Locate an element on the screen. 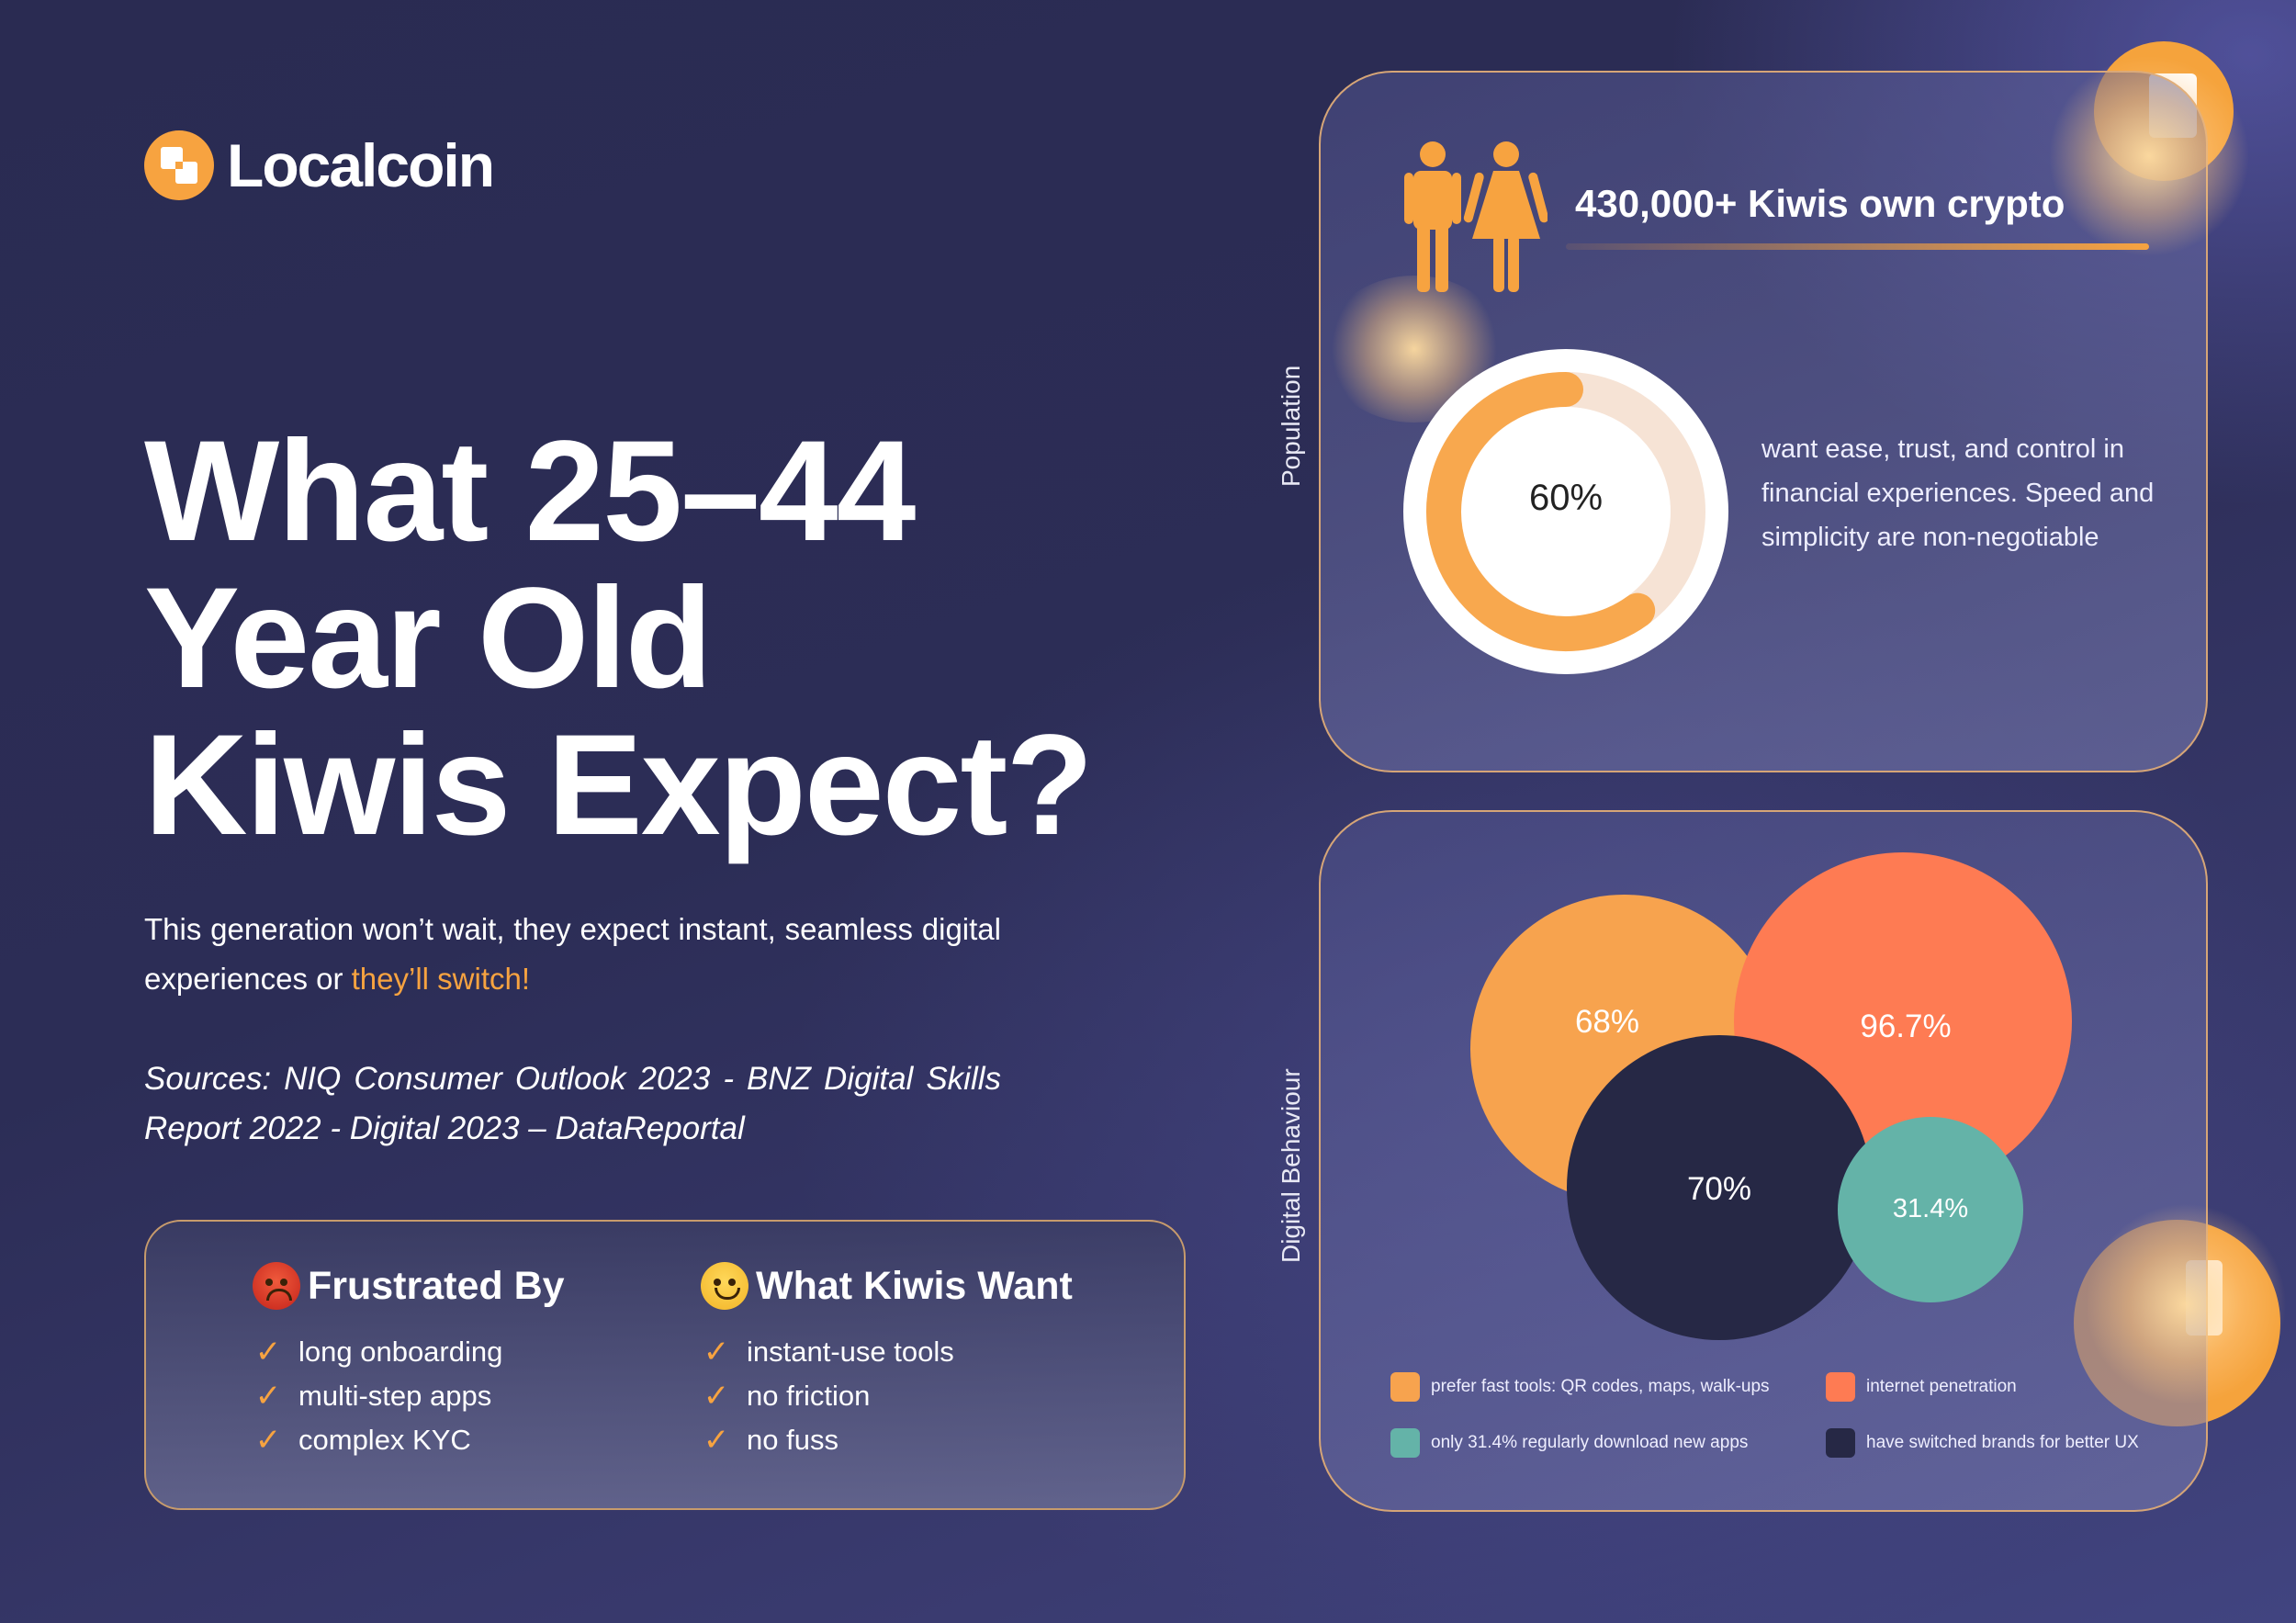  legend-text: only 31.4% regularly download new apps is located at coordinates (1590, 1442).